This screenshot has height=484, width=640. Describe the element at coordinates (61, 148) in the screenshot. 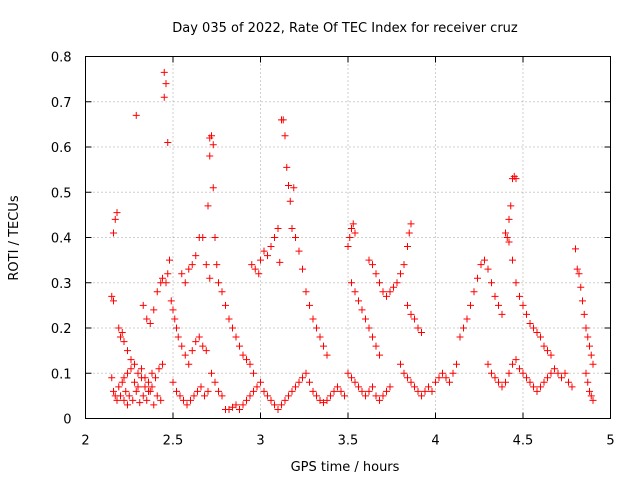

I see `y-tick-label: 0.6` at that location.